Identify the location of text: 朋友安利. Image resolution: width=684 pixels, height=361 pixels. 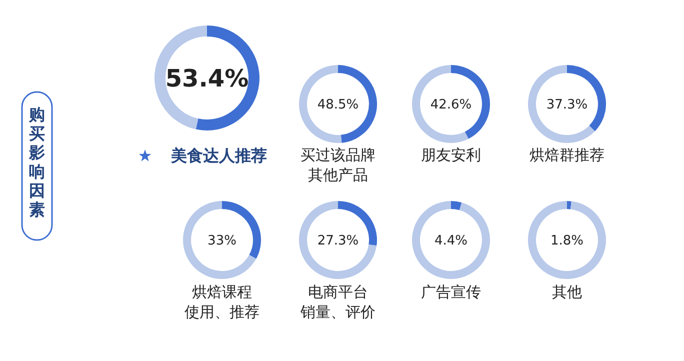
(451, 155).